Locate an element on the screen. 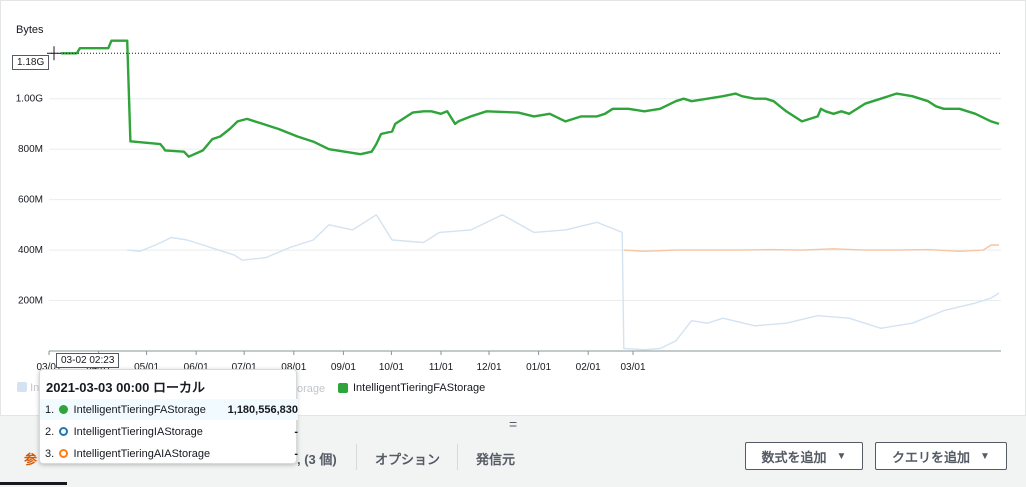  y-axis-label: Bytes is located at coordinates (30, 30).